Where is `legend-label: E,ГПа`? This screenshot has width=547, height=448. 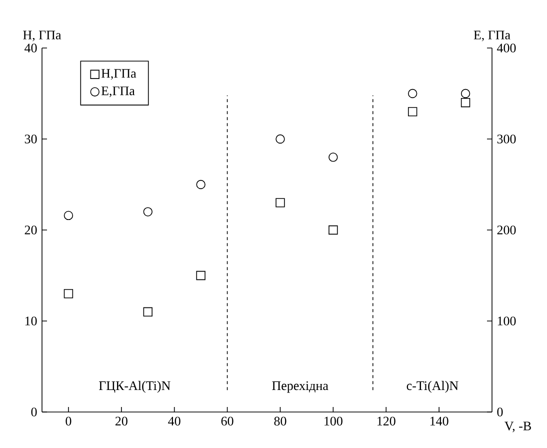 legend-label: E,ГПа is located at coordinates (118, 92).